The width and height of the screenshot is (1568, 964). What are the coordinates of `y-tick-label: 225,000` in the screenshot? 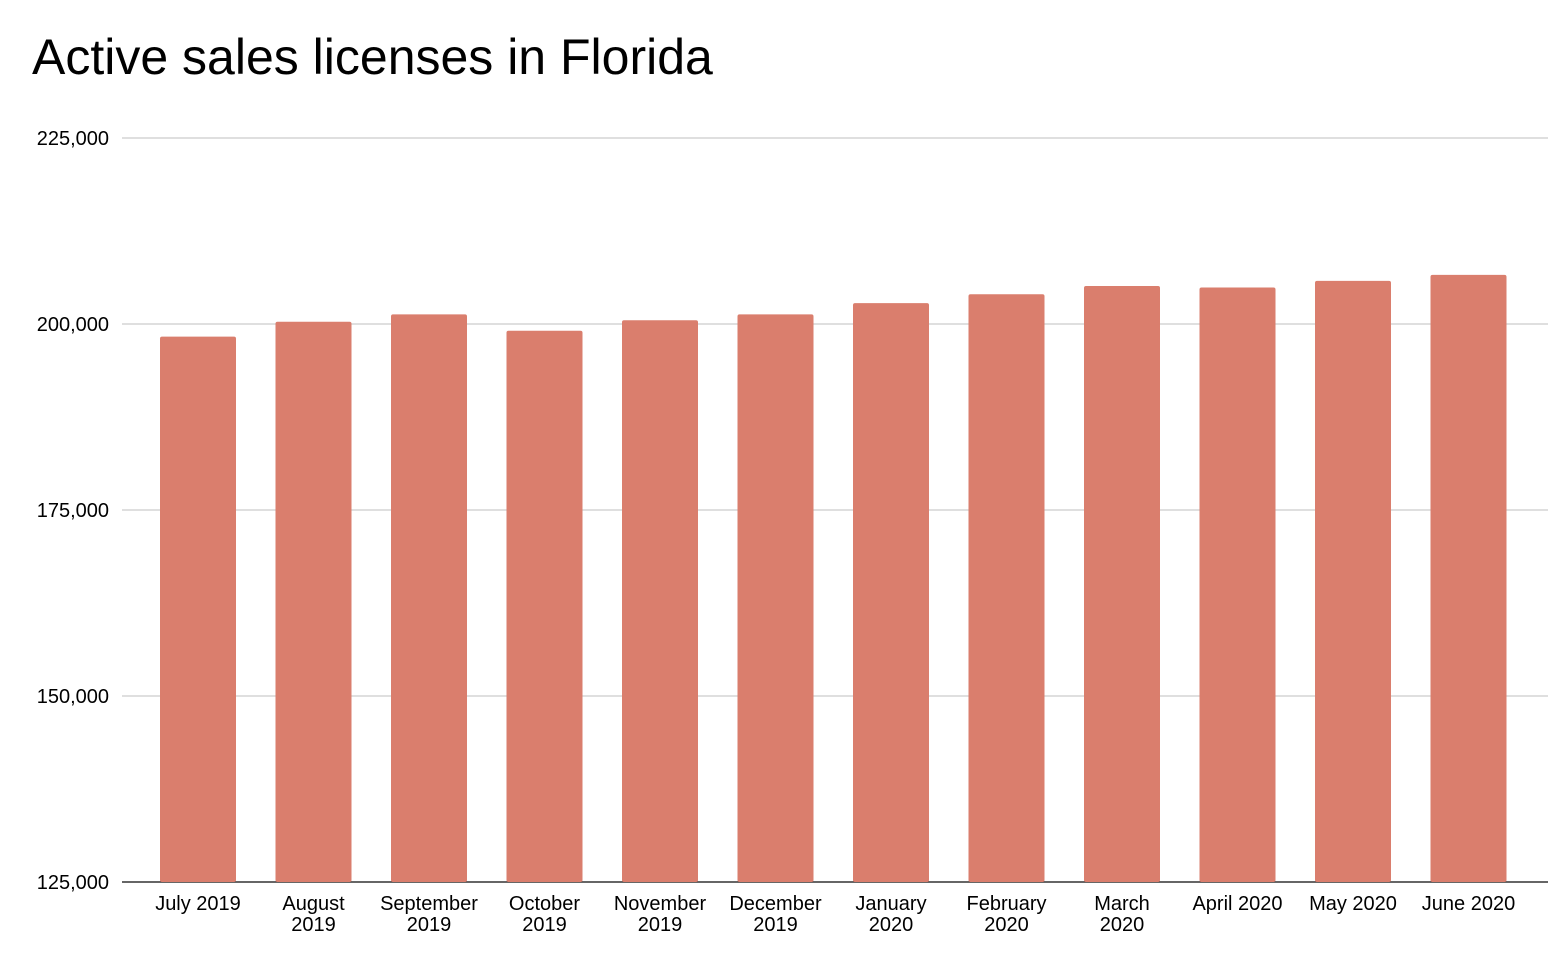 It's located at (73, 139).